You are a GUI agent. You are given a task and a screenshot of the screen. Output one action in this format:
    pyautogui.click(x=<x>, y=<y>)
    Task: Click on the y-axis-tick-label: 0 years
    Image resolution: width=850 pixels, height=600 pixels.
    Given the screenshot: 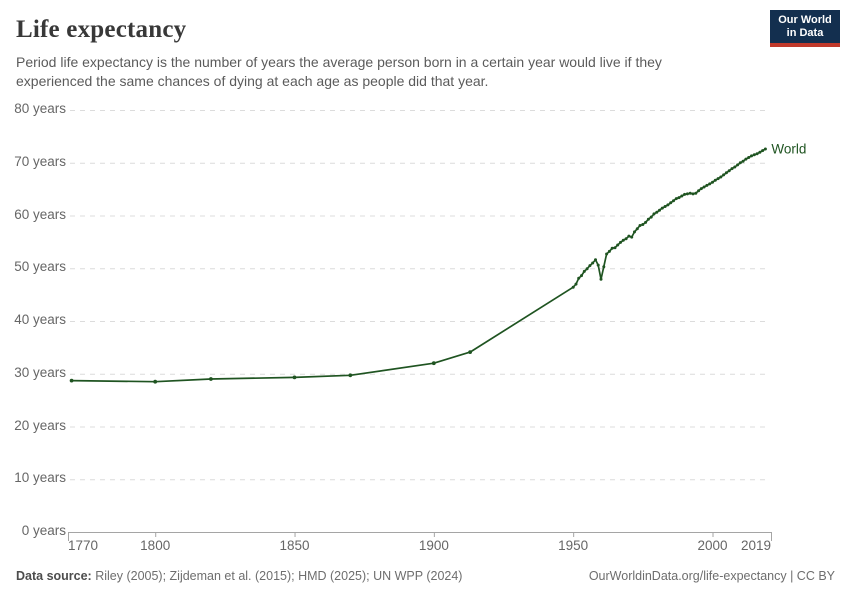 What is the action you would take?
    pyautogui.click(x=43, y=530)
    